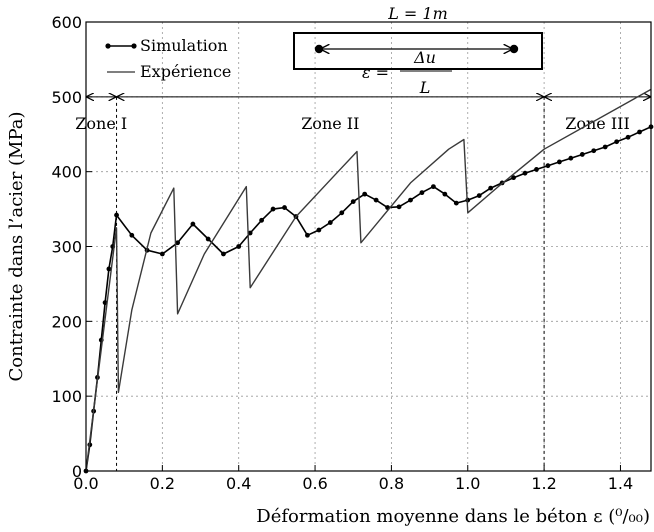  Describe the element at coordinates (184, 45) in the screenshot. I see `legend-simulation-label: Simulation` at that location.